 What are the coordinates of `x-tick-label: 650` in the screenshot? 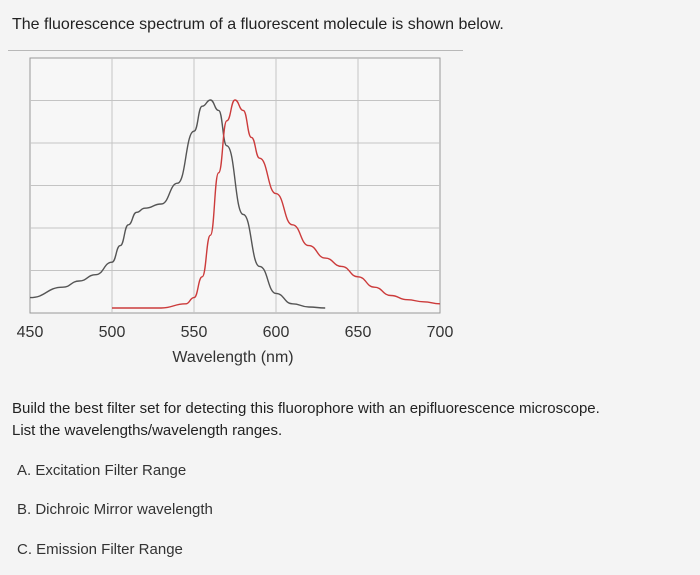 It's located at (358, 332).